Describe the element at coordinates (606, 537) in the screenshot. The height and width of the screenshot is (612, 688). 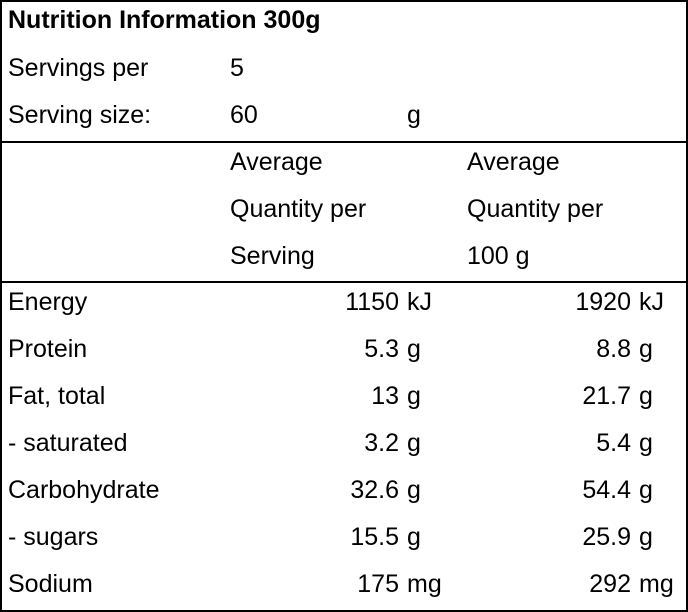
I see `per-100g: 25.9` at that location.